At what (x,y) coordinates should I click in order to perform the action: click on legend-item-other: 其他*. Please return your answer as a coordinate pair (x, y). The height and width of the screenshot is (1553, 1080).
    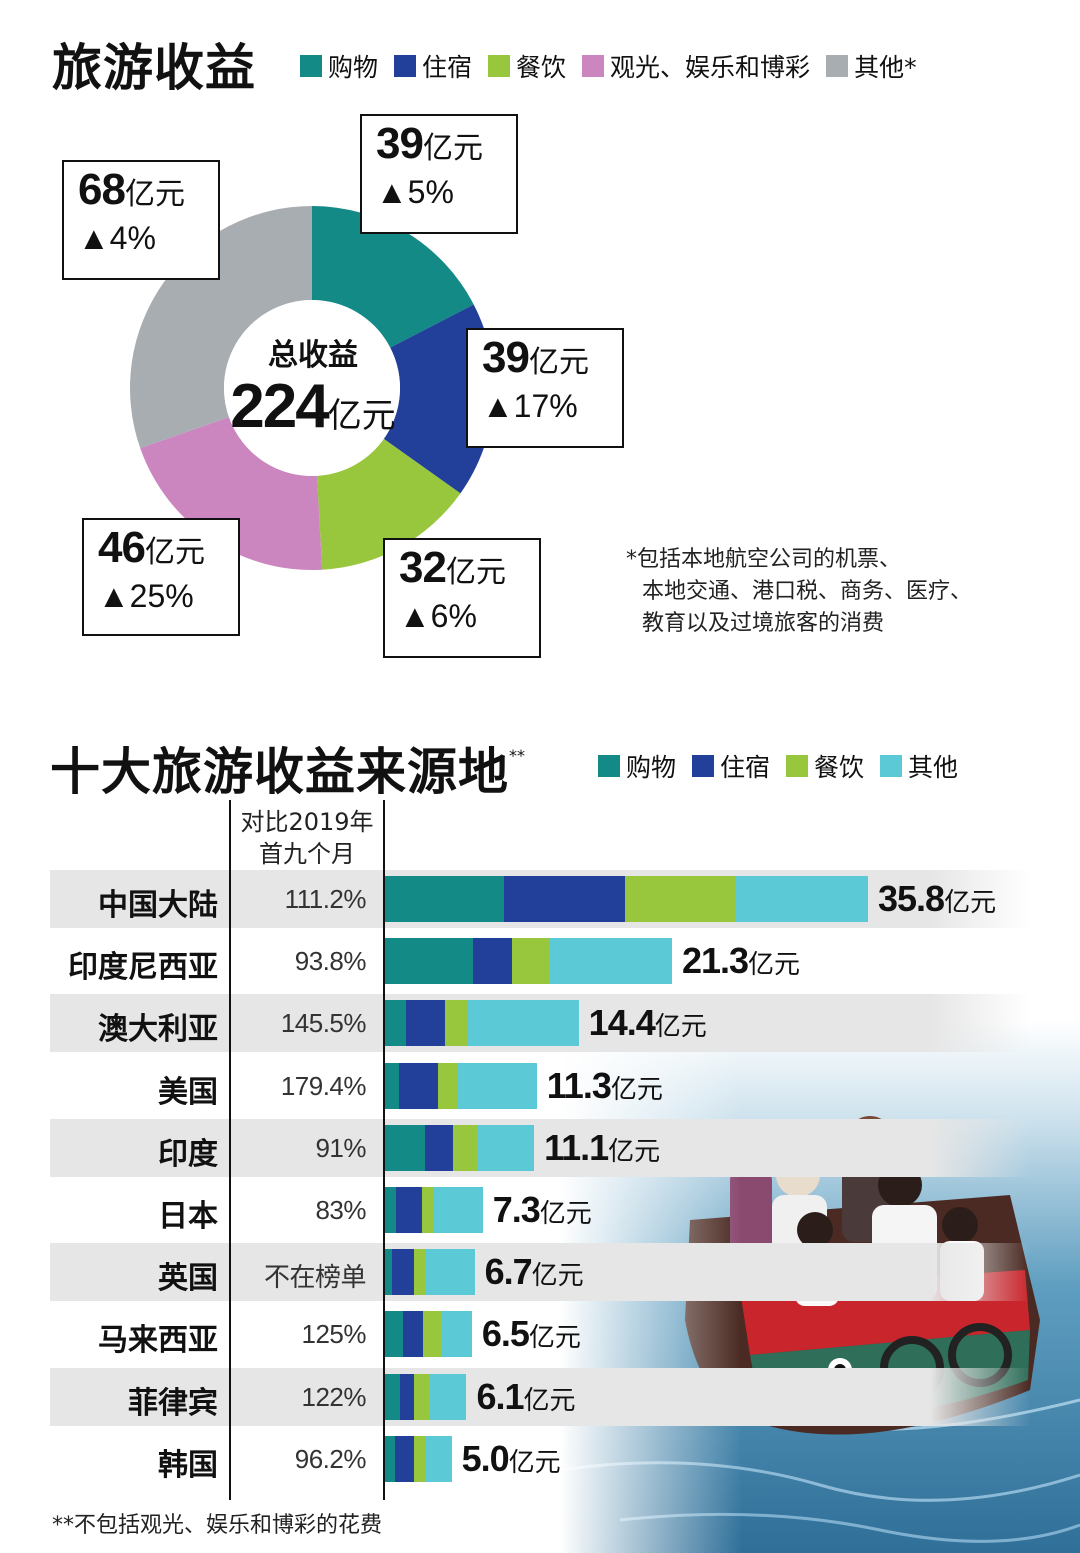
    Looking at the image, I should click on (871, 66).